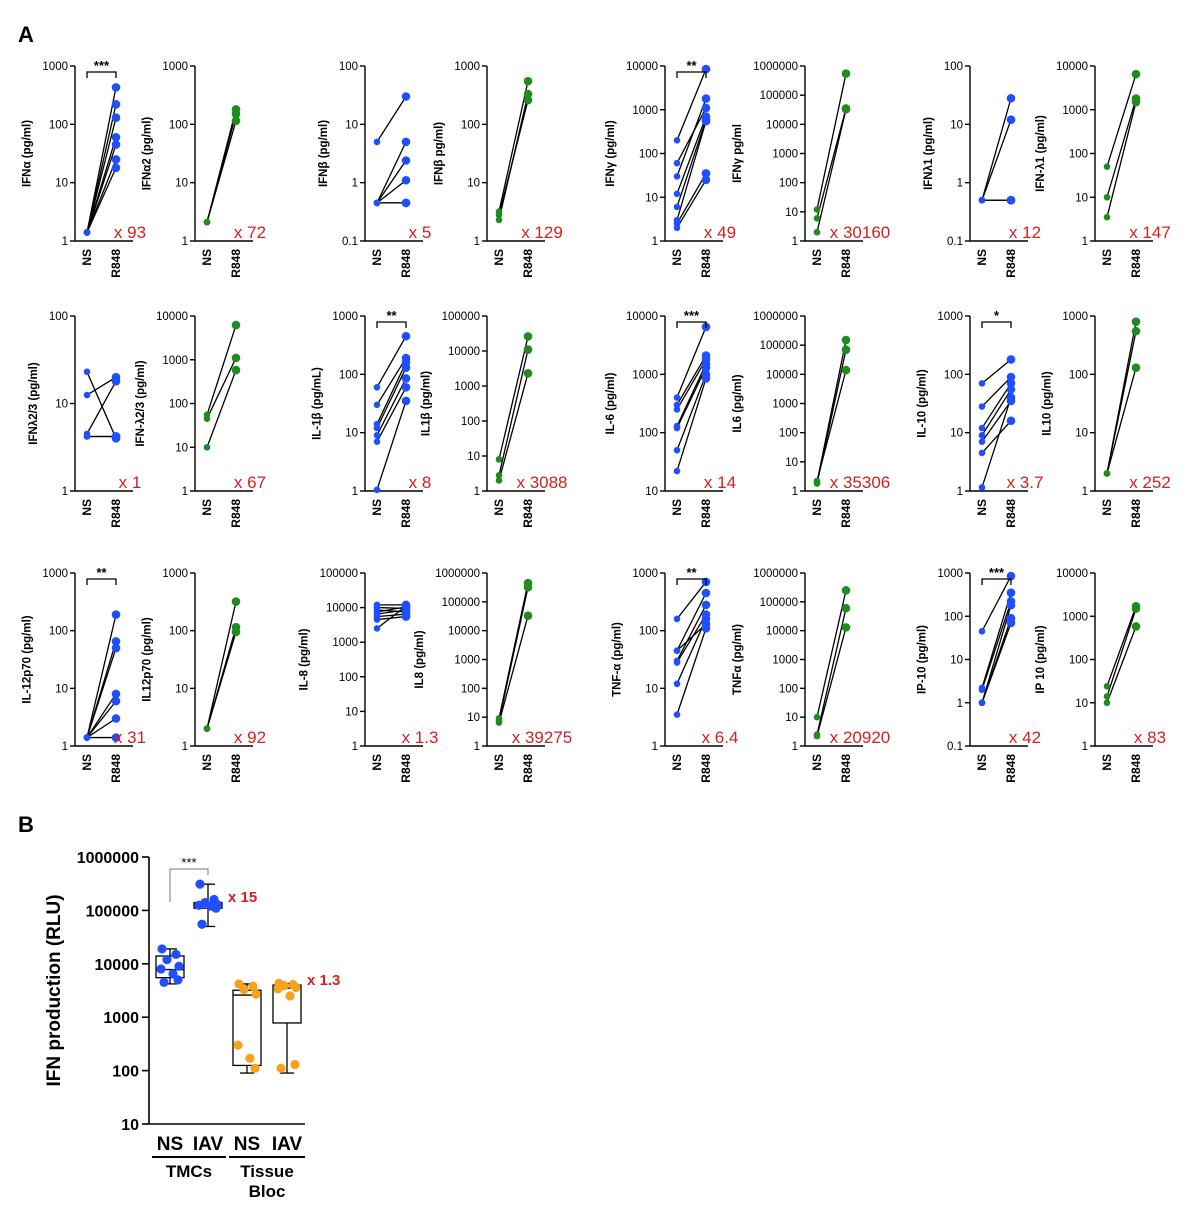 The width and height of the screenshot is (1200, 1211). I want to click on y-tick-label: 10000, so click(1072, 574).